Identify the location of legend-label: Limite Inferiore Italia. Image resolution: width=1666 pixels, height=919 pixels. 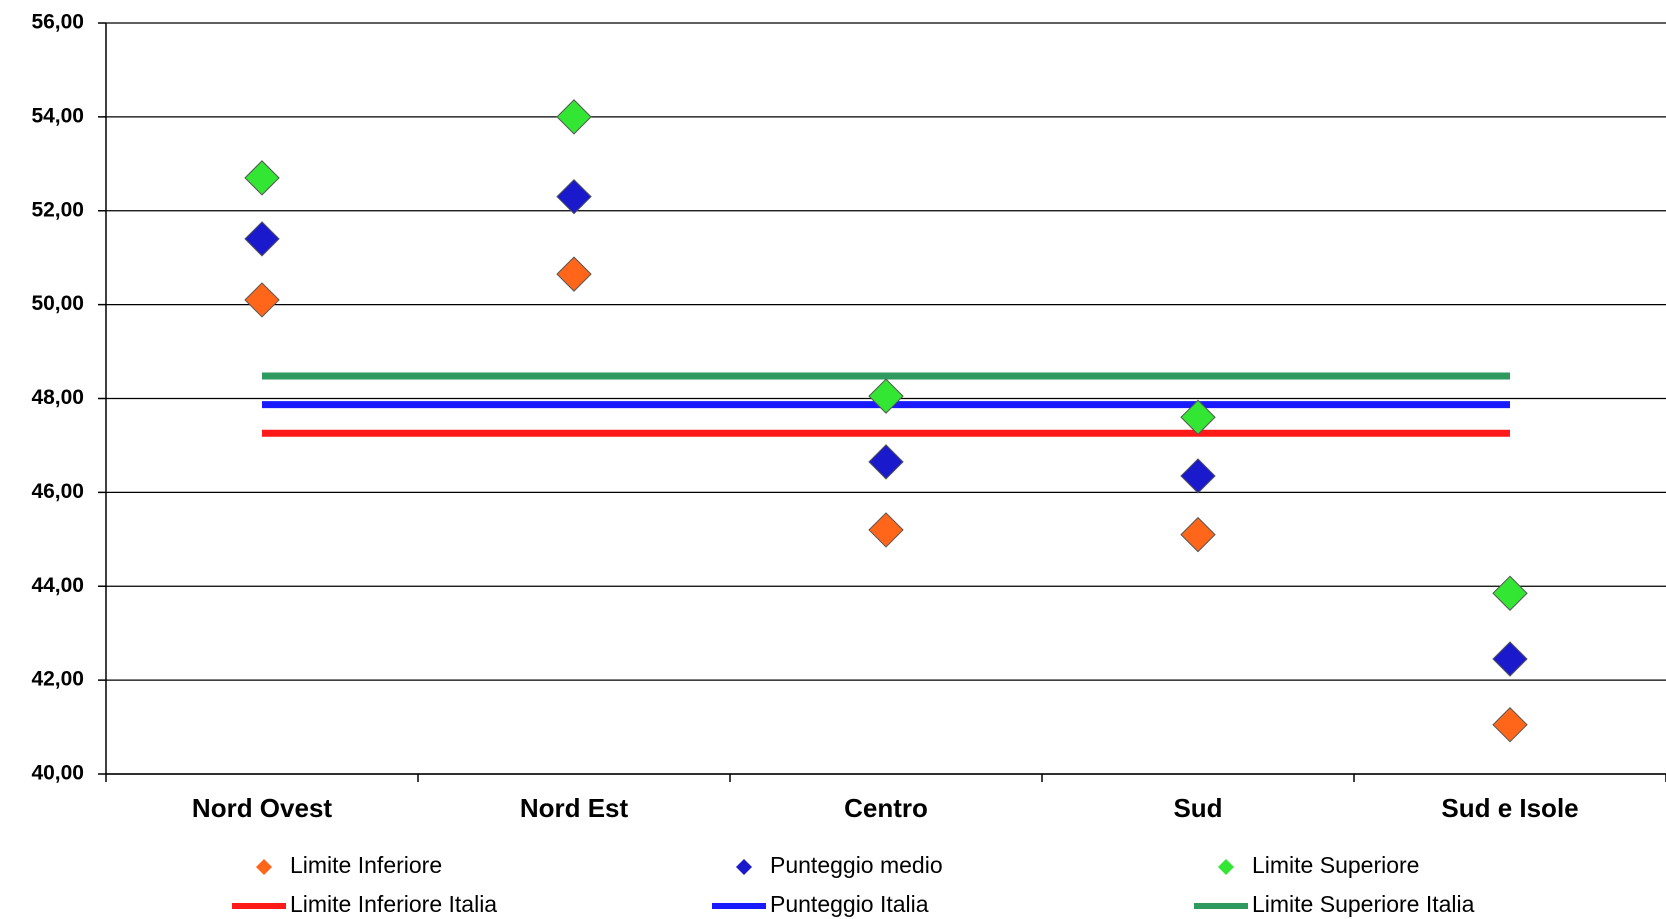
(393, 904).